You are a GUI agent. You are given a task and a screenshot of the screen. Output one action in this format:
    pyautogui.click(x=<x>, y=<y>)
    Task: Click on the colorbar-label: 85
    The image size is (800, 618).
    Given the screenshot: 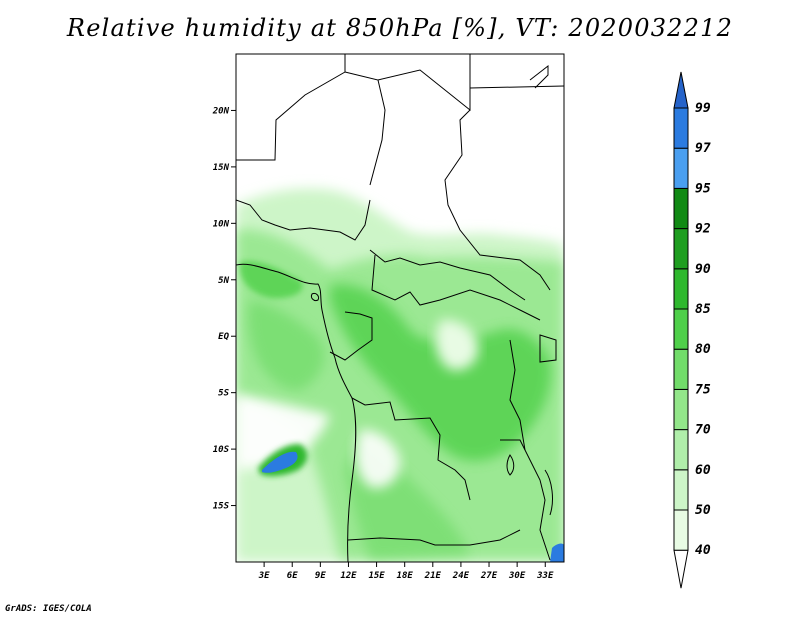 What is the action you would take?
    pyautogui.click(x=703, y=309)
    